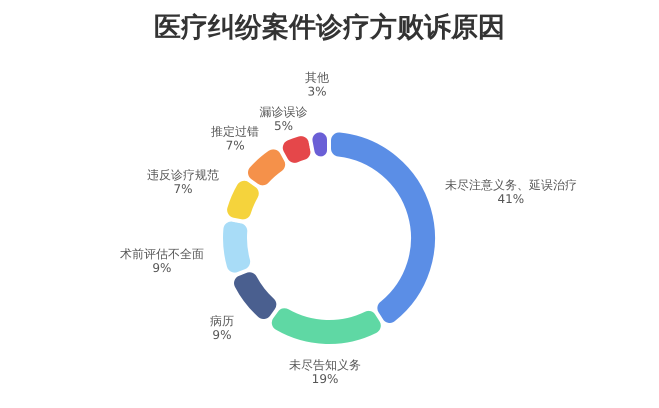  Describe the element at coordinates (317, 91) in the screenshot. I see `data-label: 3%` at that location.